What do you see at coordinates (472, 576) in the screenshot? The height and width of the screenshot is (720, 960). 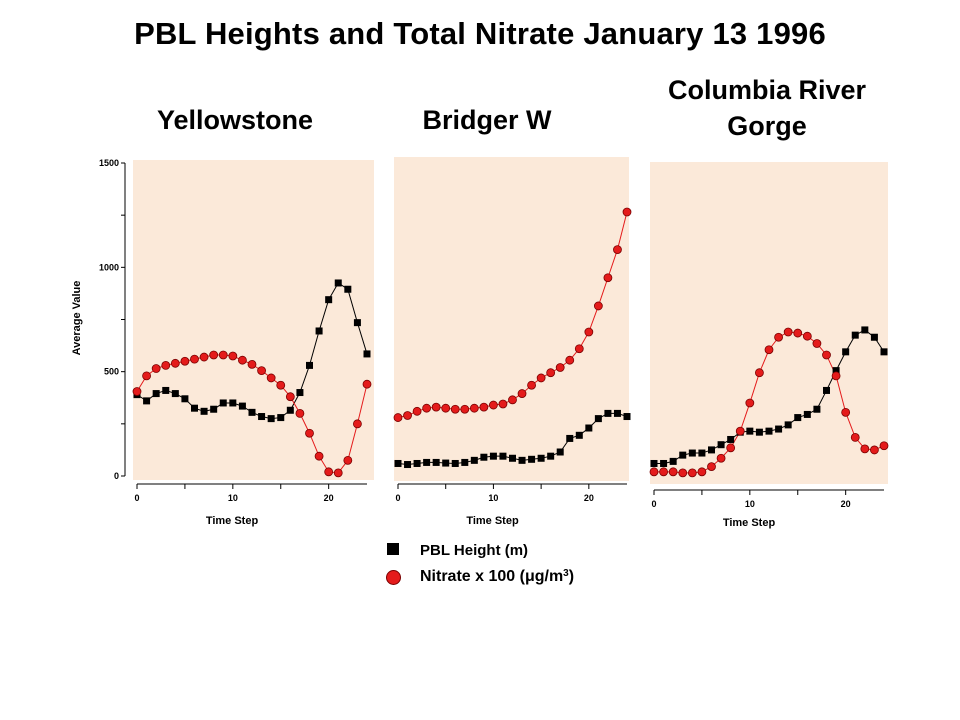 I see `legend-nitrate-prefix: Nitrate x 100 (` at bounding box center [472, 576].